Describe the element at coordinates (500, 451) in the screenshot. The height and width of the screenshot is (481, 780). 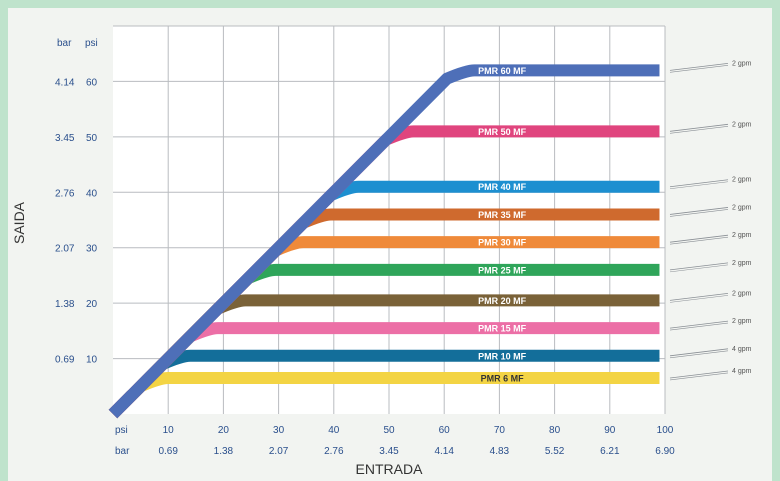
I see `x-tick-bar: 4.83` at that location.